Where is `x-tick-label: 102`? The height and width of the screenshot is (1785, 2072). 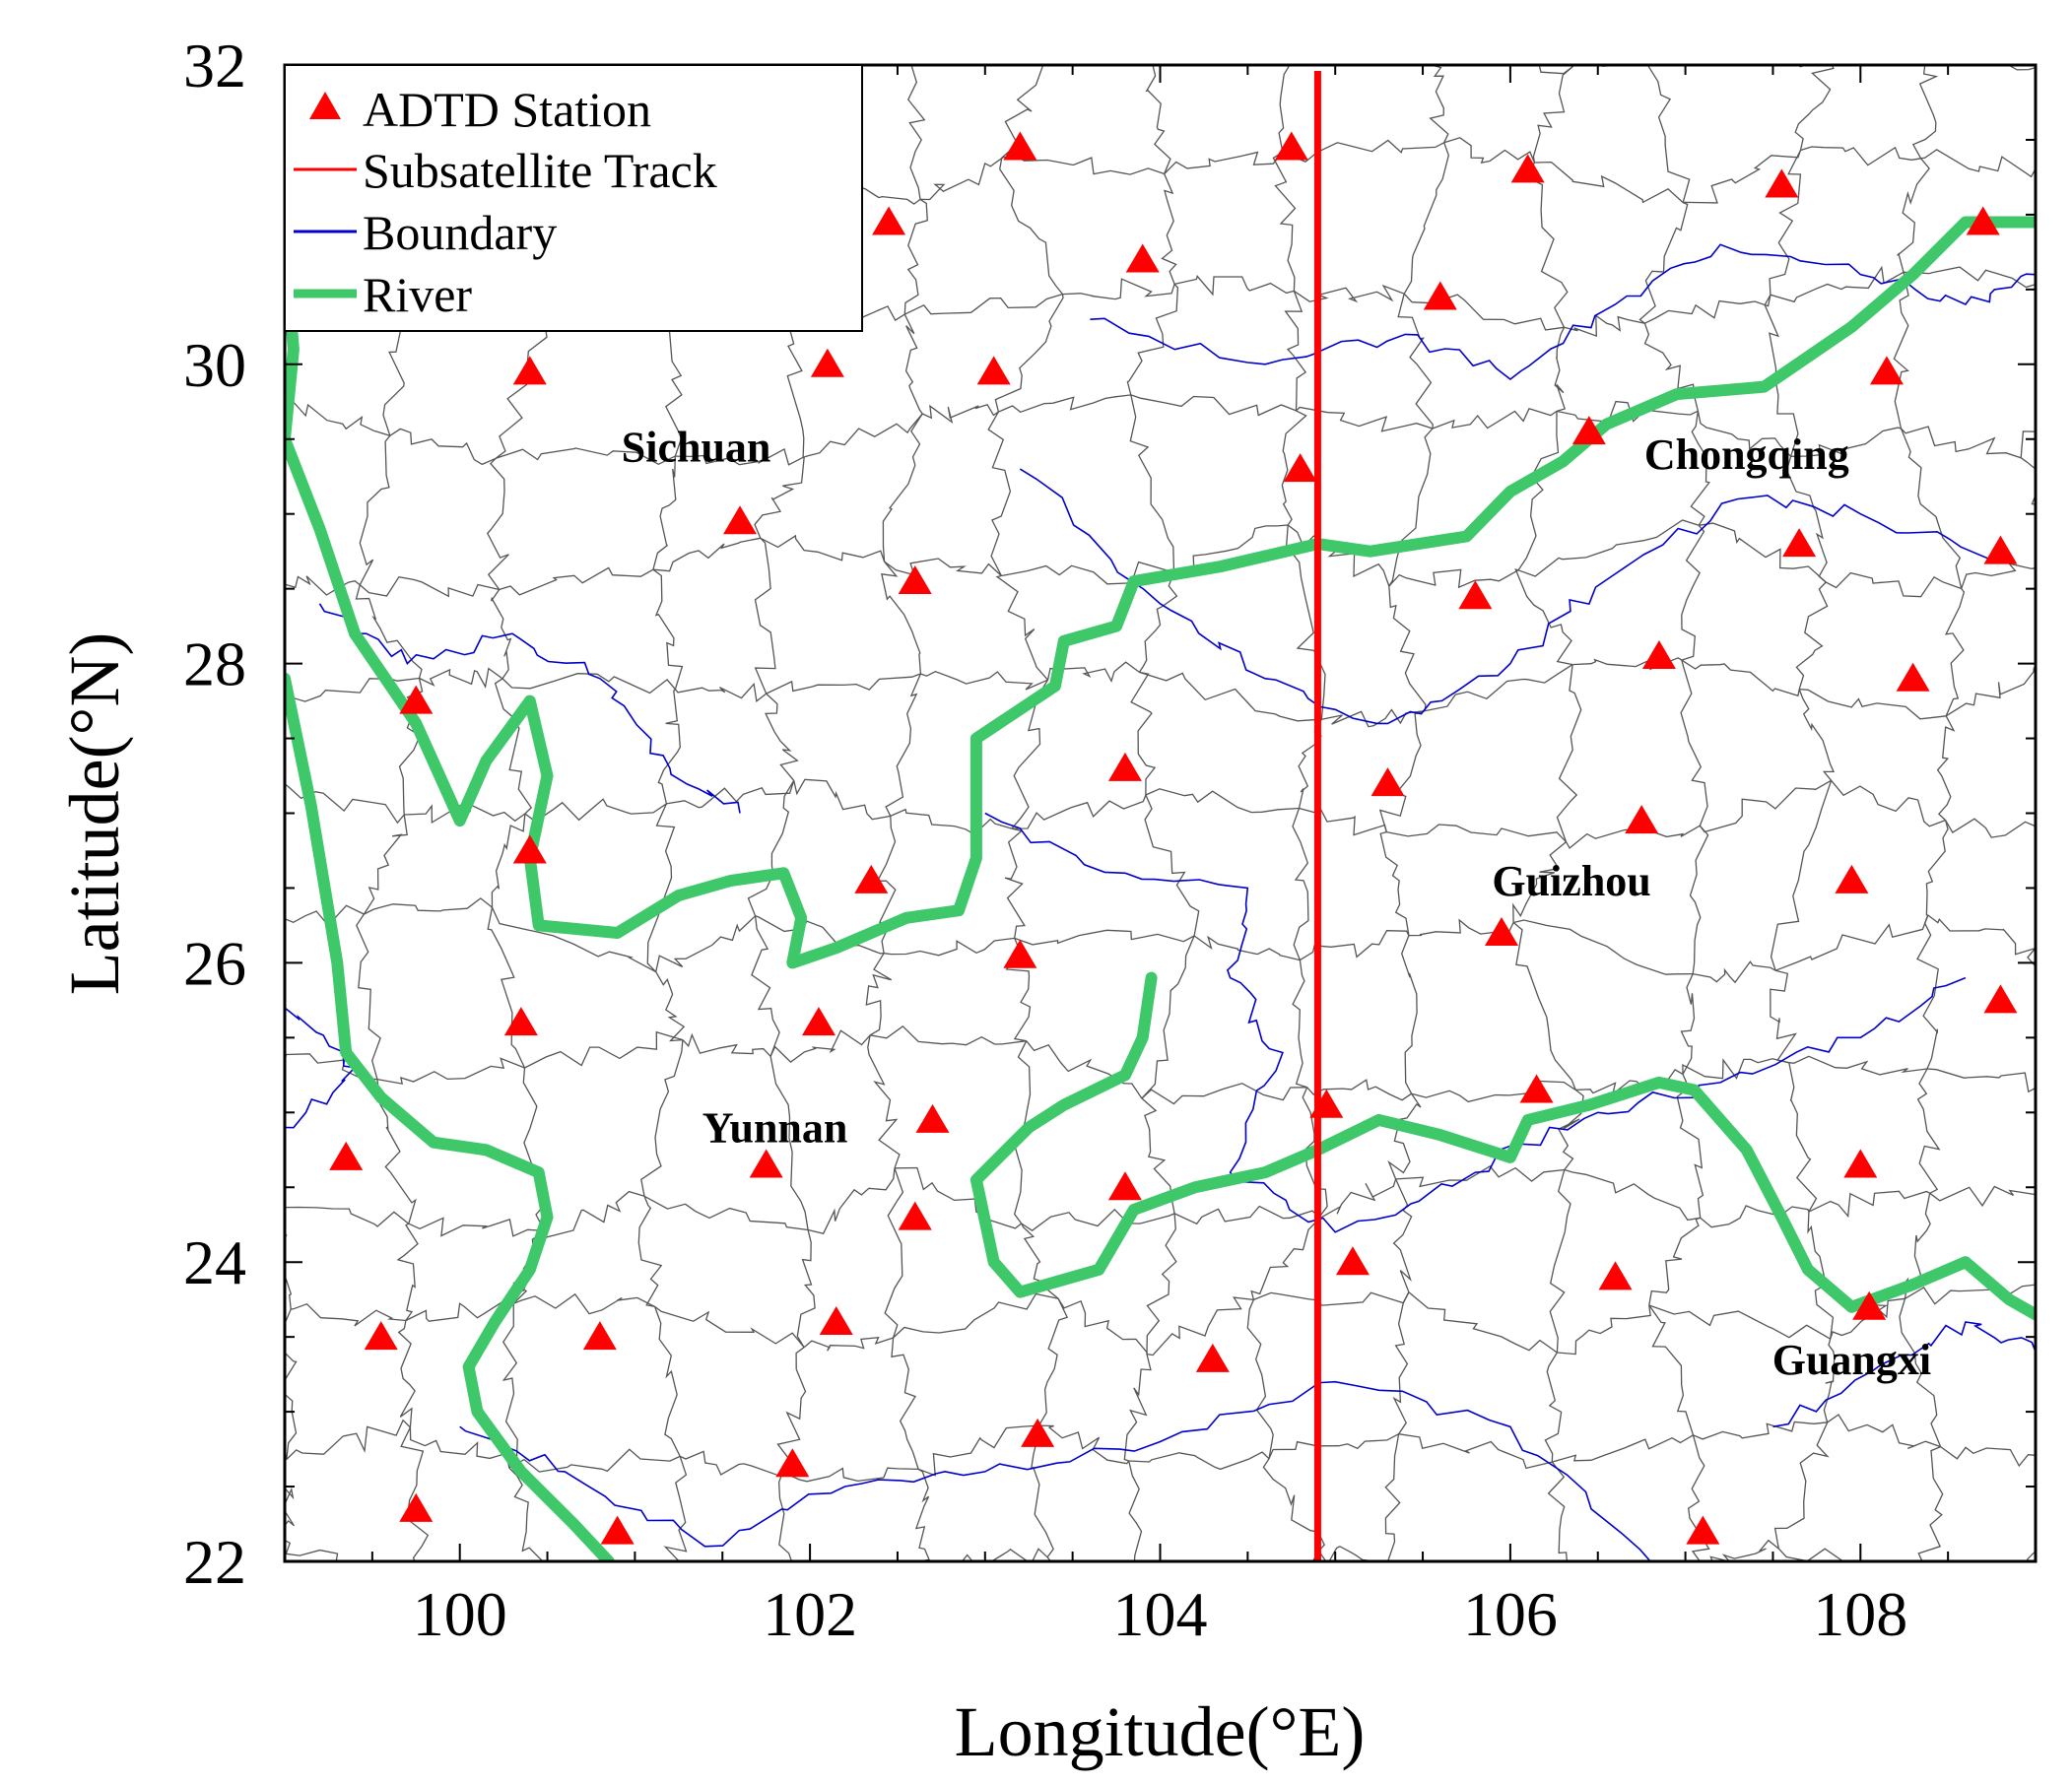
x-tick-label: 102 is located at coordinates (810, 1614).